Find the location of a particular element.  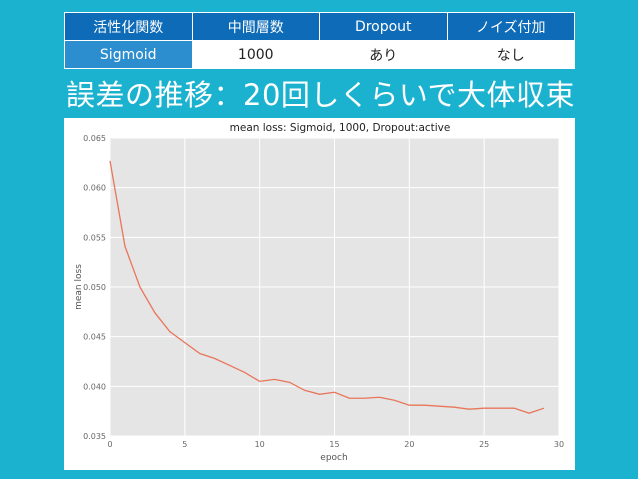

x-tick-label: 30 is located at coordinates (559, 444).